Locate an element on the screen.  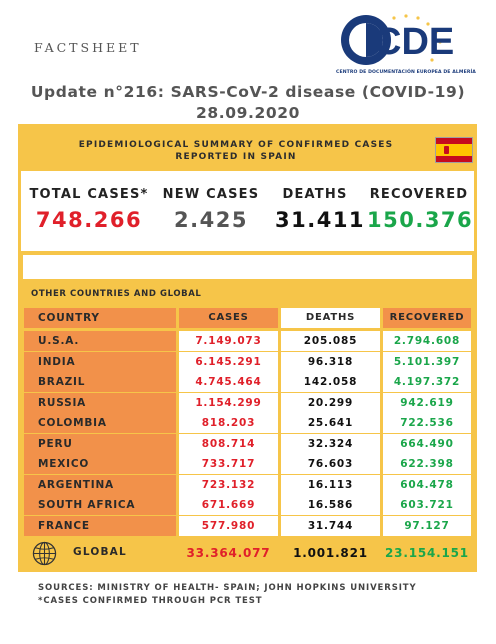
cases-cell: 6.145.291 is located at coordinates (228, 361).